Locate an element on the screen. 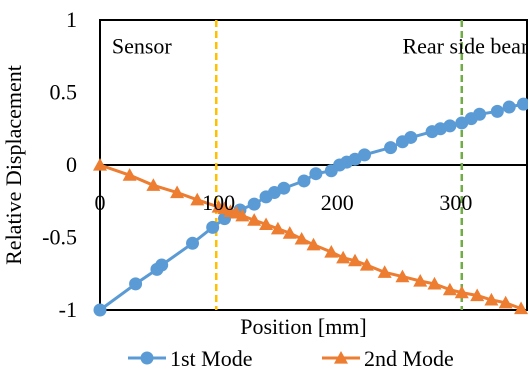 The image size is (528, 376). y-tick-label: 1 is located at coordinates (71, 19).